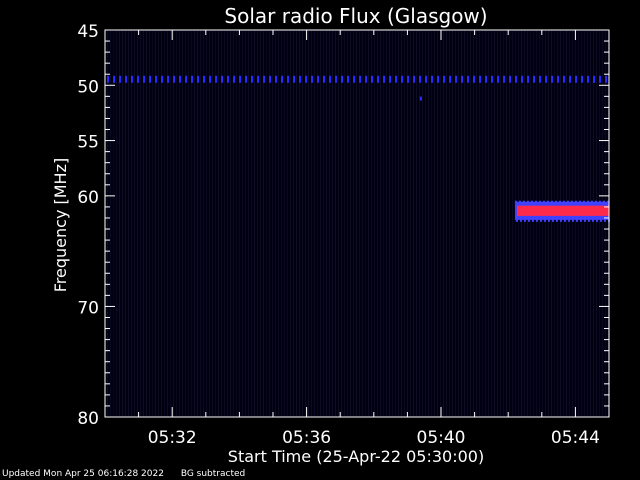 The width and height of the screenshot is (640, 480). I want to click on y-axis-label: Frequency [MHz], so click(60, 225).